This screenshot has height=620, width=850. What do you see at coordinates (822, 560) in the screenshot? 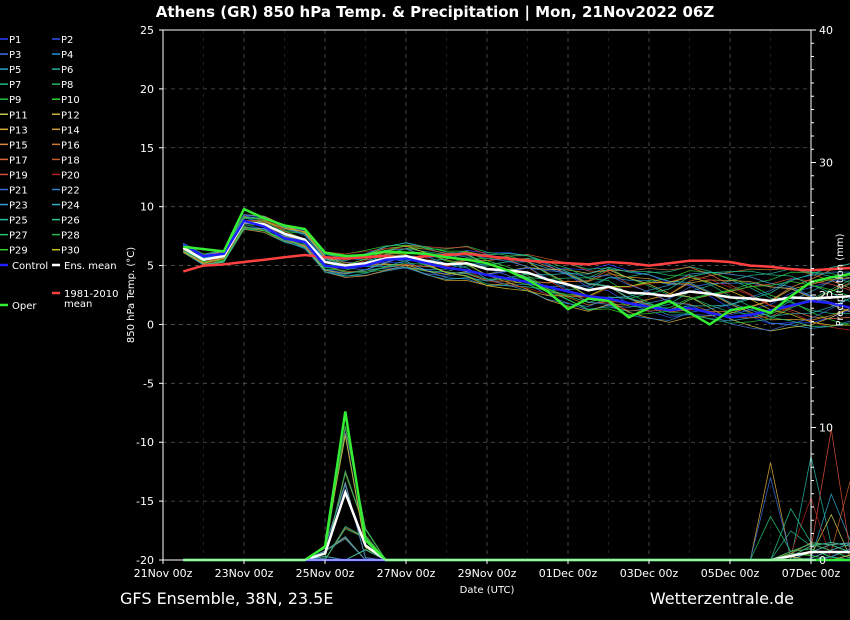
I see `y2-tick-label: 0` at bounding box center [822, 560].